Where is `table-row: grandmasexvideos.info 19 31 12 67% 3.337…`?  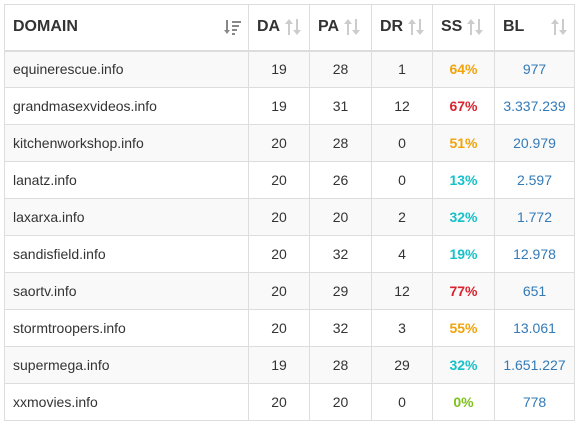
table-row: grandmasexvideos.info 19 31 12 67% 3.337… is located at coordinates (289, 106).